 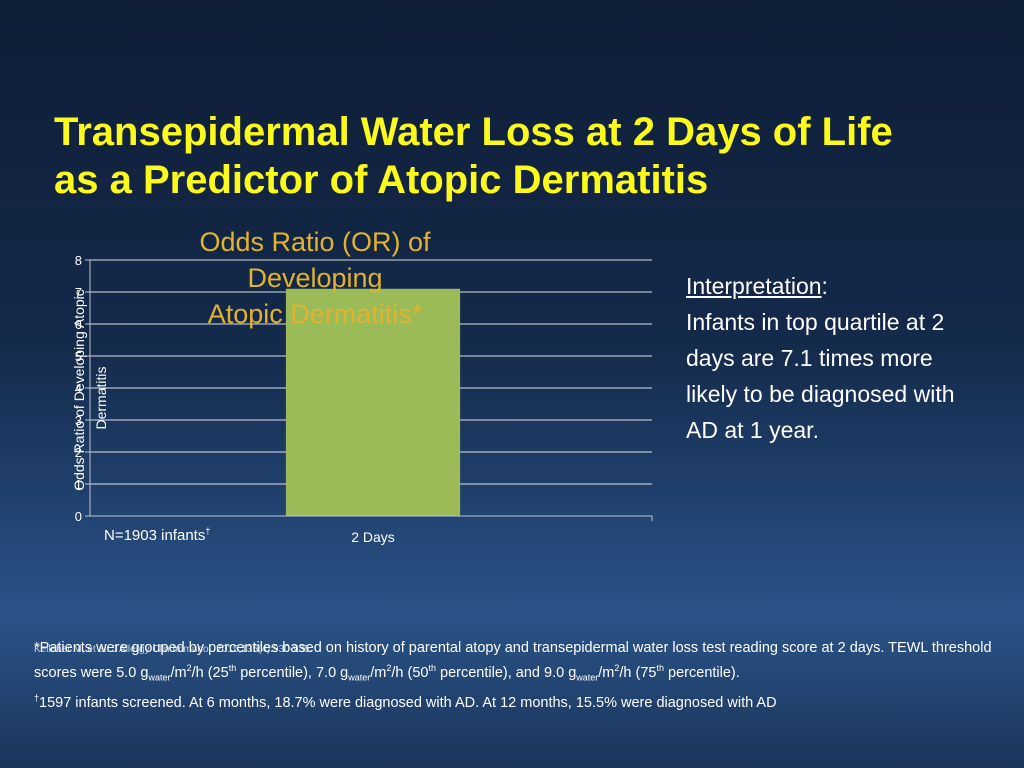 I want to click on y-tick-label: 3, so click(x=78, y=420).